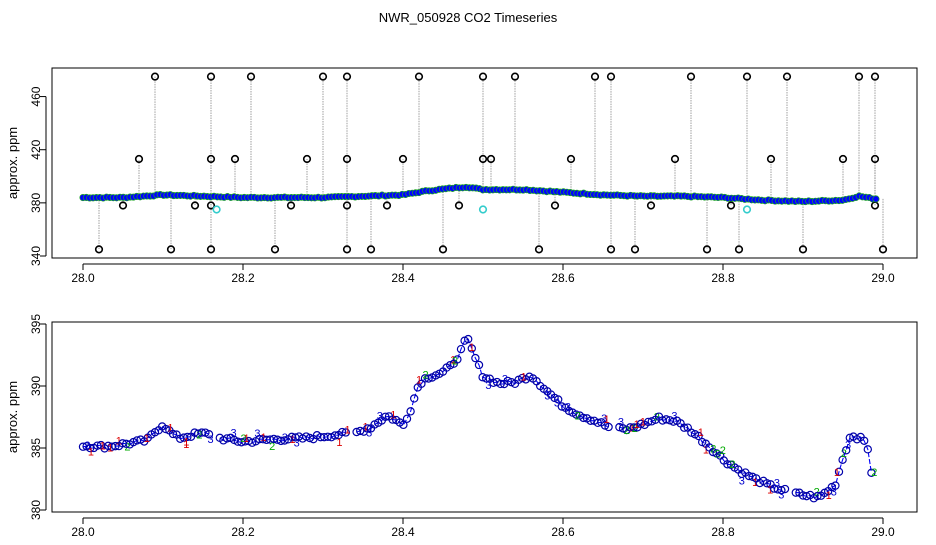 This screenshot has height=545, width=936. Describe the element at coordinates (36, 510) in the screenshot. I see `bottom-y-tick-label: 380` at that location.